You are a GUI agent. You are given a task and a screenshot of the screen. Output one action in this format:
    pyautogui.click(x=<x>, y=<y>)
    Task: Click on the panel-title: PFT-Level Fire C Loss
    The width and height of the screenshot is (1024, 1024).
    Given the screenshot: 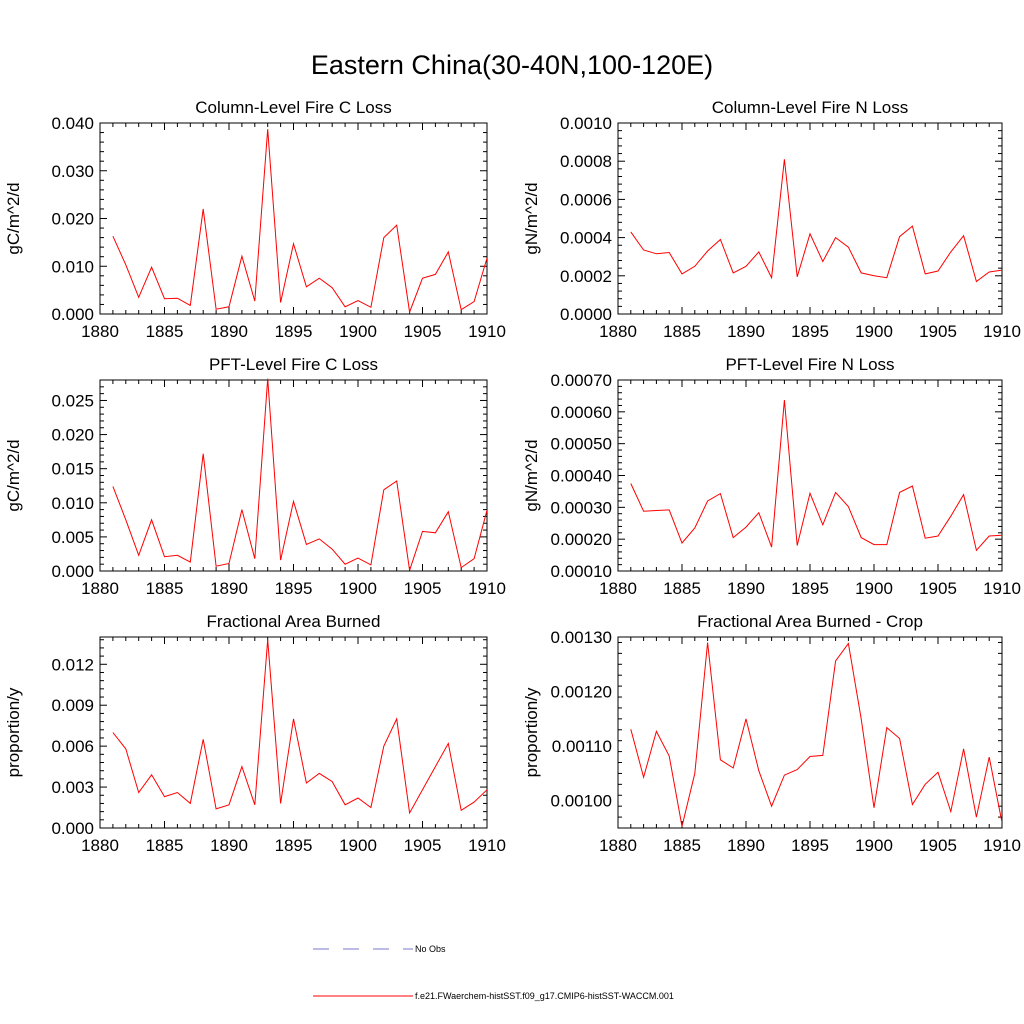 What is the action you would take?
    pyautogui.click(x=293, y=364)
    